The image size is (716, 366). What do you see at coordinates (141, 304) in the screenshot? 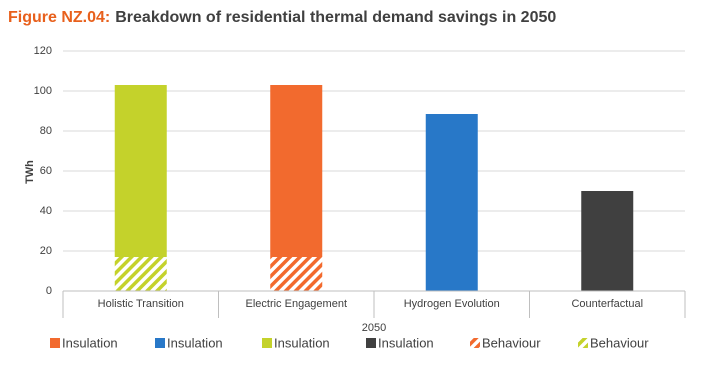
I see `x-tick-label: Holistic Transition` at bounding box center [141, 304].